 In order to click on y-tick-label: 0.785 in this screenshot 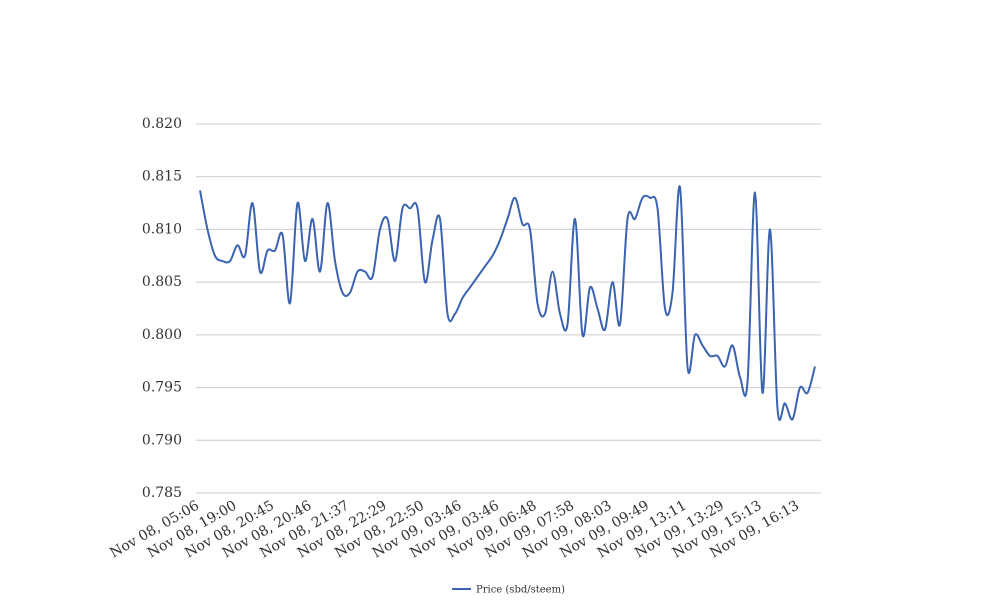, I will do `click(162, 493)`.